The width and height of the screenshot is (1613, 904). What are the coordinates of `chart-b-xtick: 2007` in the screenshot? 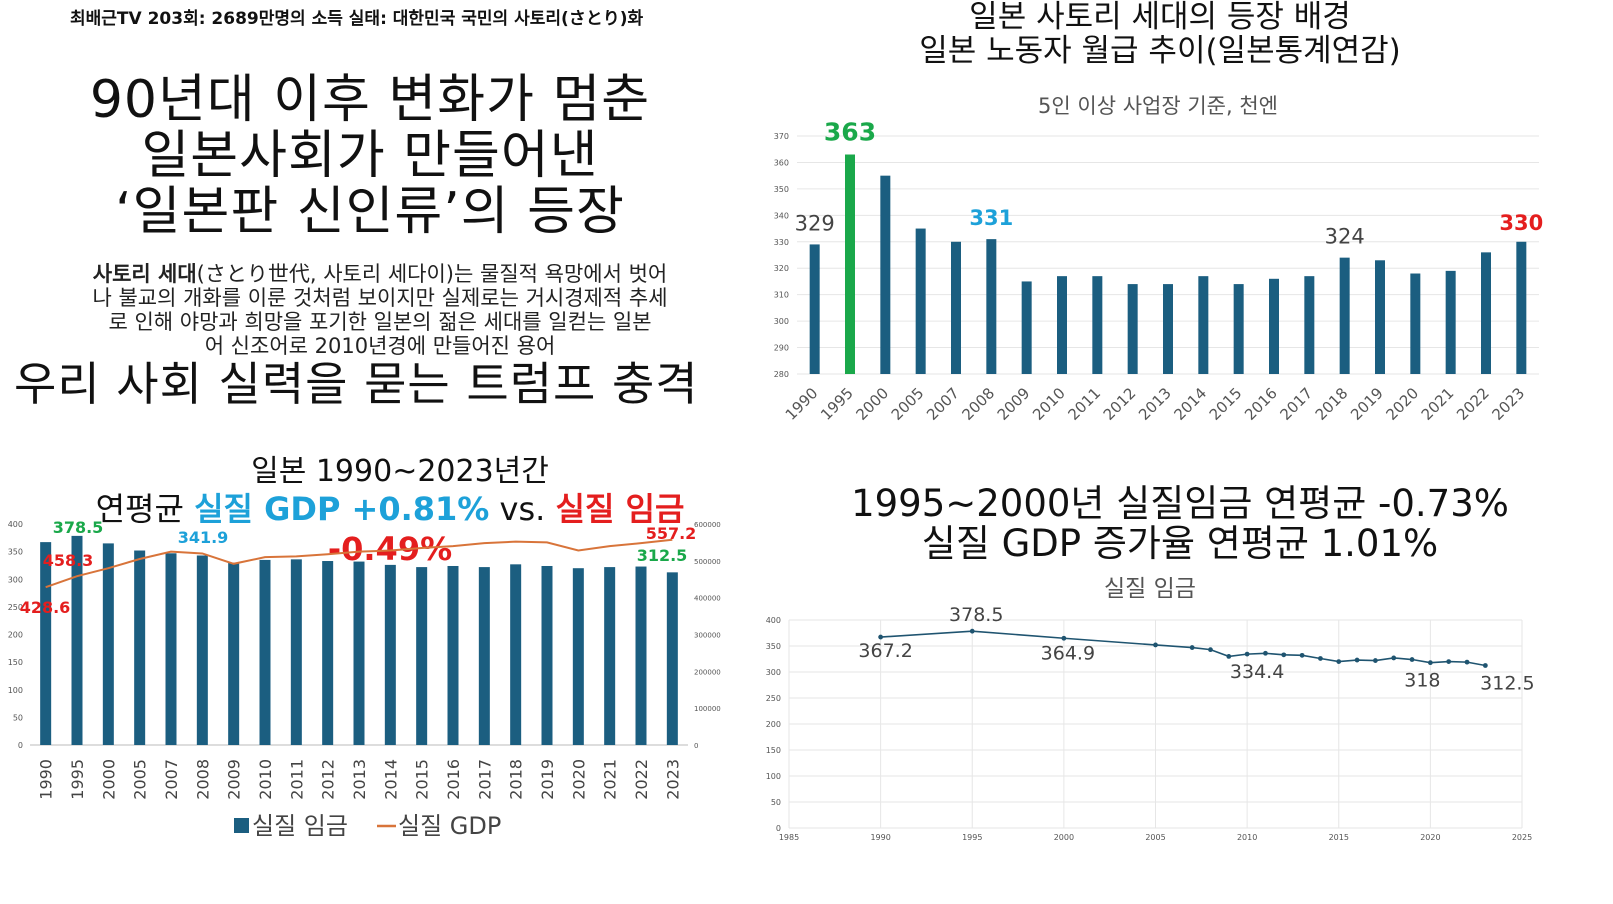 It's located at (171, 779).